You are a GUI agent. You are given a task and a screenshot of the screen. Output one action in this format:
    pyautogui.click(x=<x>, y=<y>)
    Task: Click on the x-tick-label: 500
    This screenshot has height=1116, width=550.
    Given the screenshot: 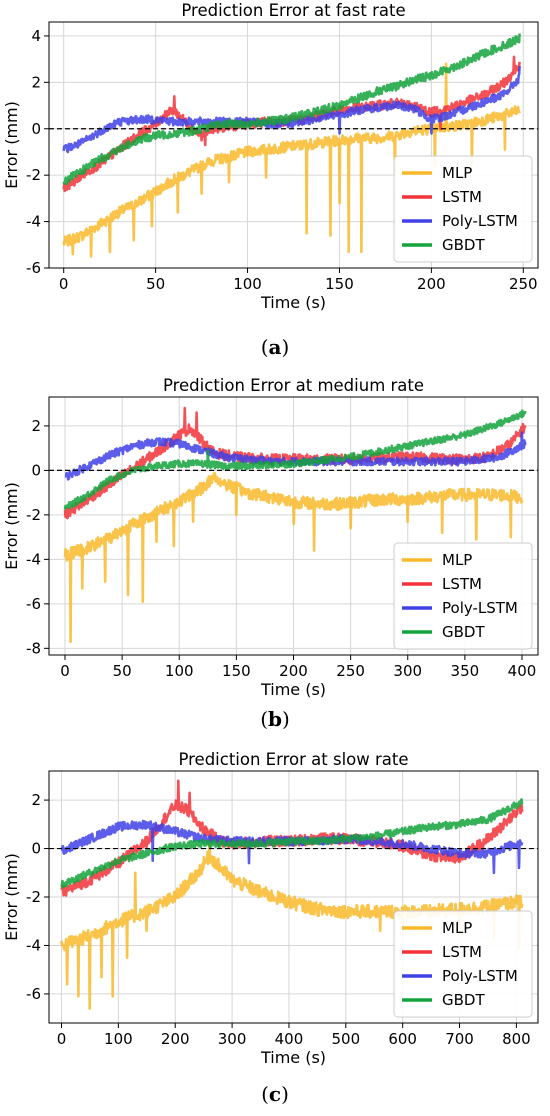 What is the action you would take?
    pyautogui.click(x=345, y=1039)
    